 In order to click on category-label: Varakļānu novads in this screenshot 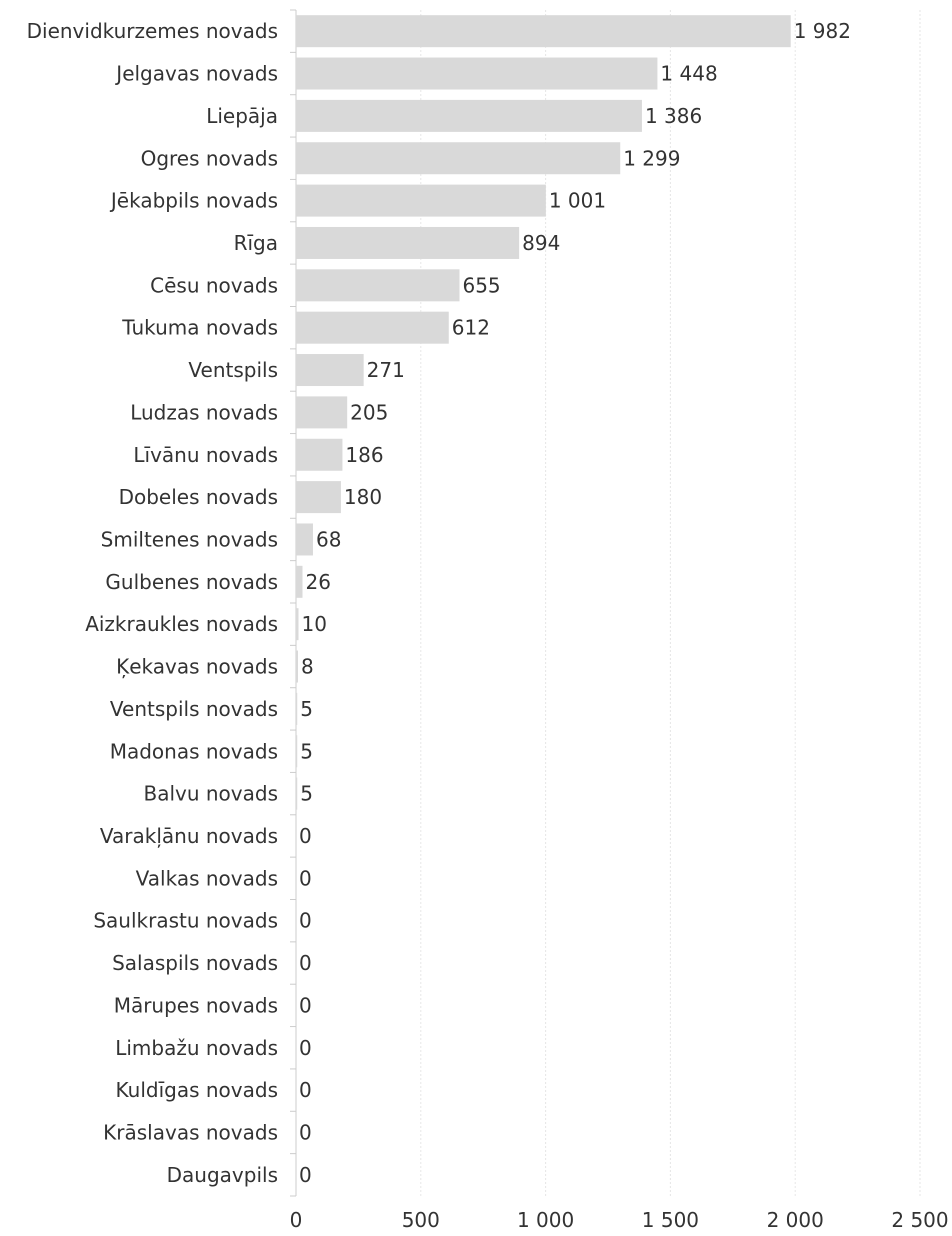, I will do `click(189, 836)`.